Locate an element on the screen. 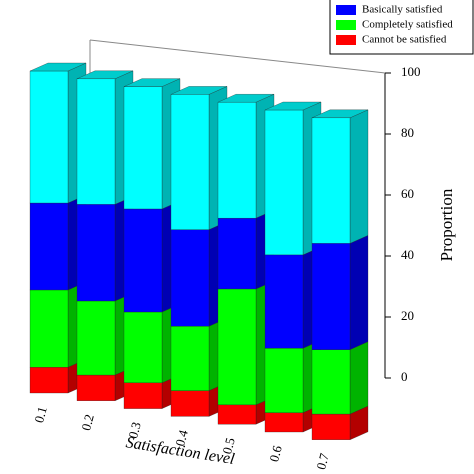 The width and height of the screenshot is (474, 474). y-tick-label: 40 is located at coordinates (407, 254).